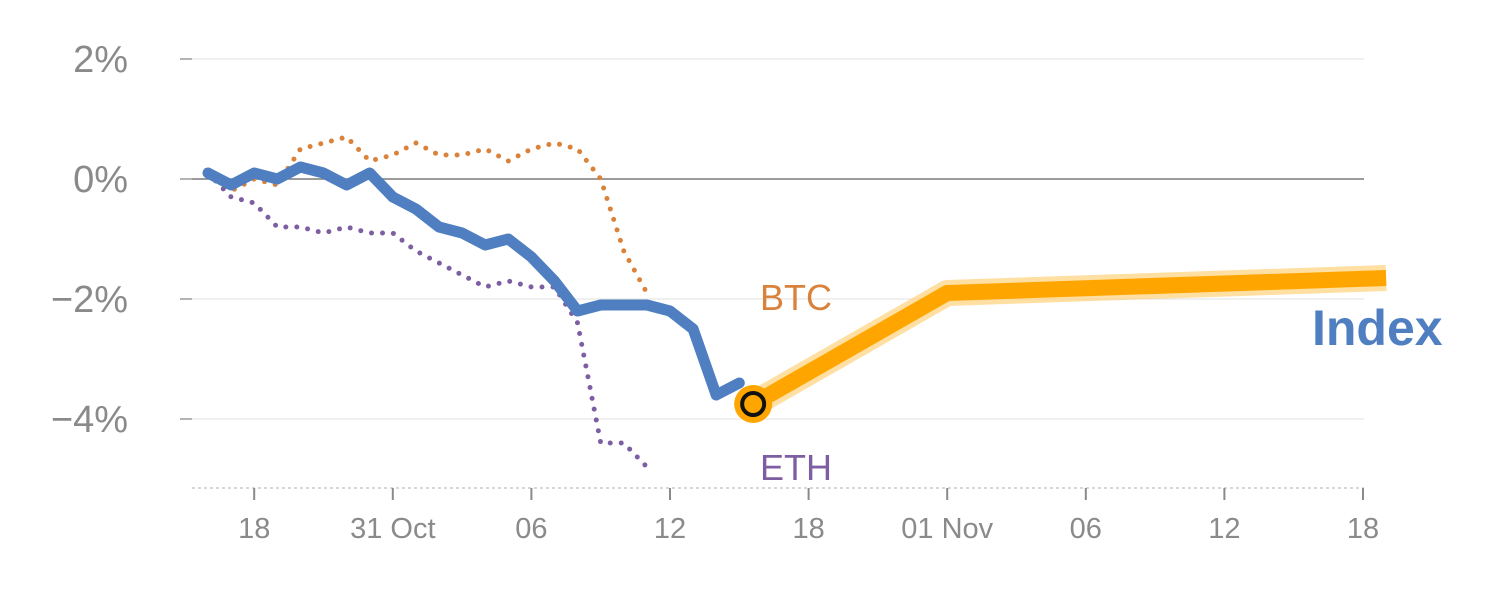  I want to click on forecast-band-line, so click(1068, 340).